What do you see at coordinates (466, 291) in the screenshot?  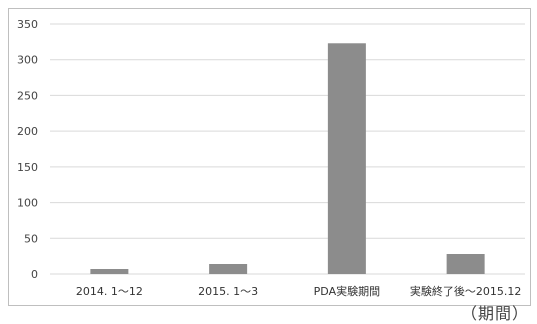 I see `x-category-label: 実験終了後～2015.12` at bounding box center [466, 291].